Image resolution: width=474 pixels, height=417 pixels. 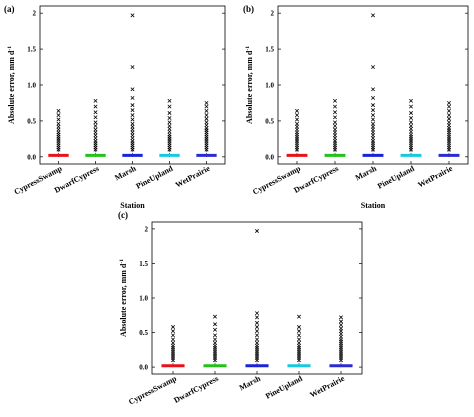 I want to click on y-axis-label-text: Absolute error, mm d, so click(x=11, y=87).